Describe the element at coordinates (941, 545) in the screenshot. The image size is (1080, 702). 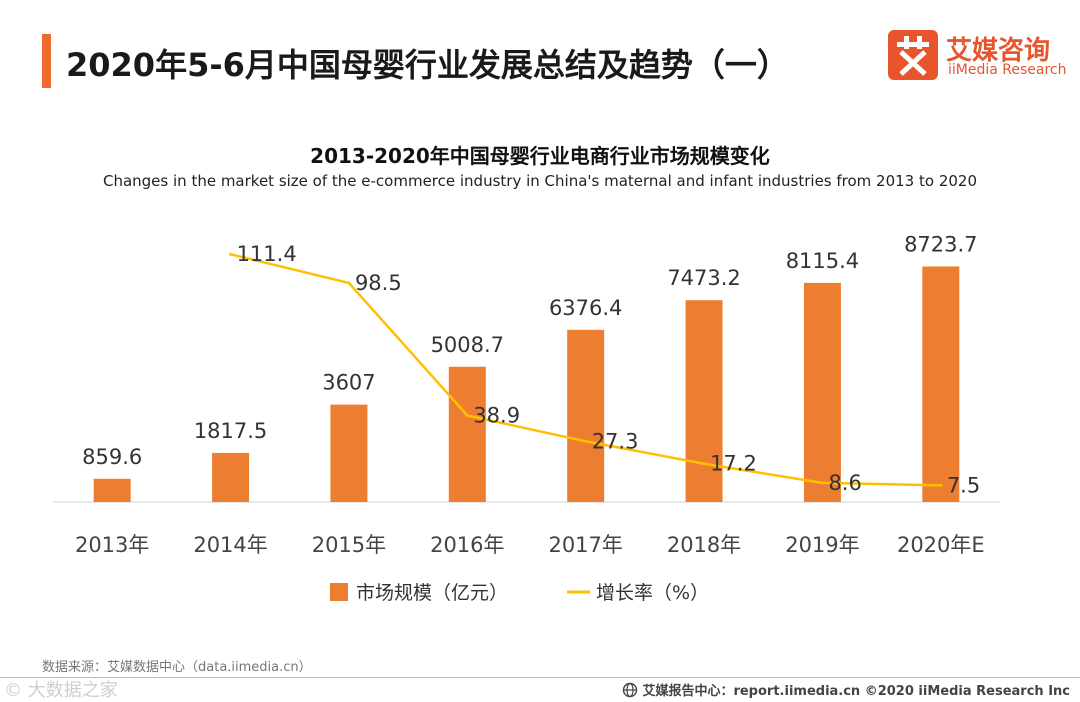
I see `x-tick-label-7: 2020年E` at that location.